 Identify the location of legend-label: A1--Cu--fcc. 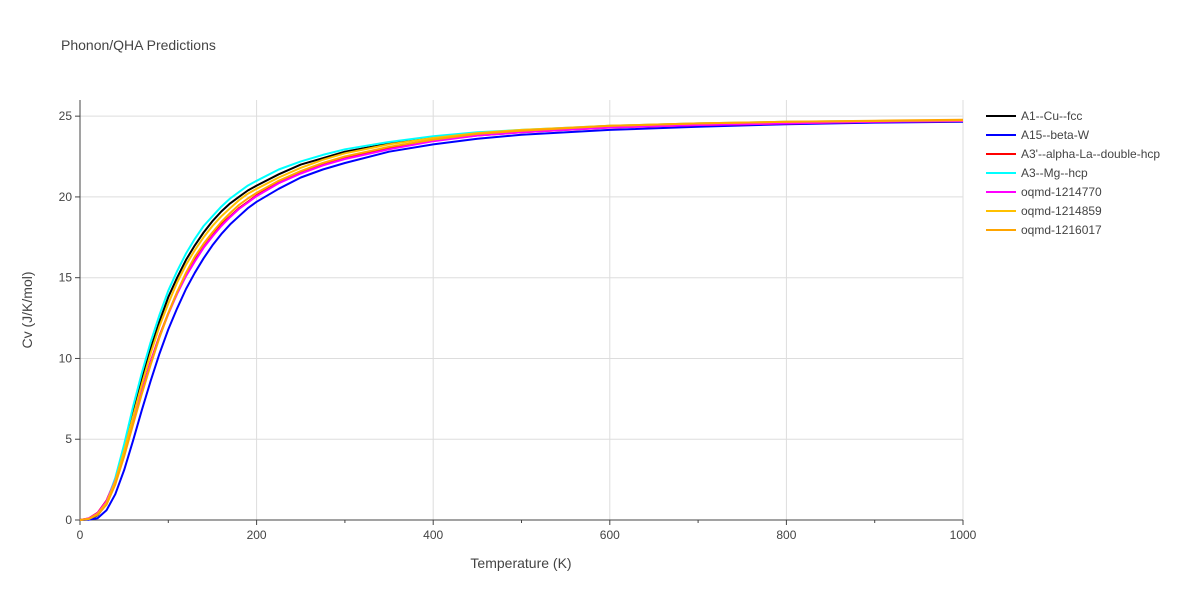
(1051, 116).